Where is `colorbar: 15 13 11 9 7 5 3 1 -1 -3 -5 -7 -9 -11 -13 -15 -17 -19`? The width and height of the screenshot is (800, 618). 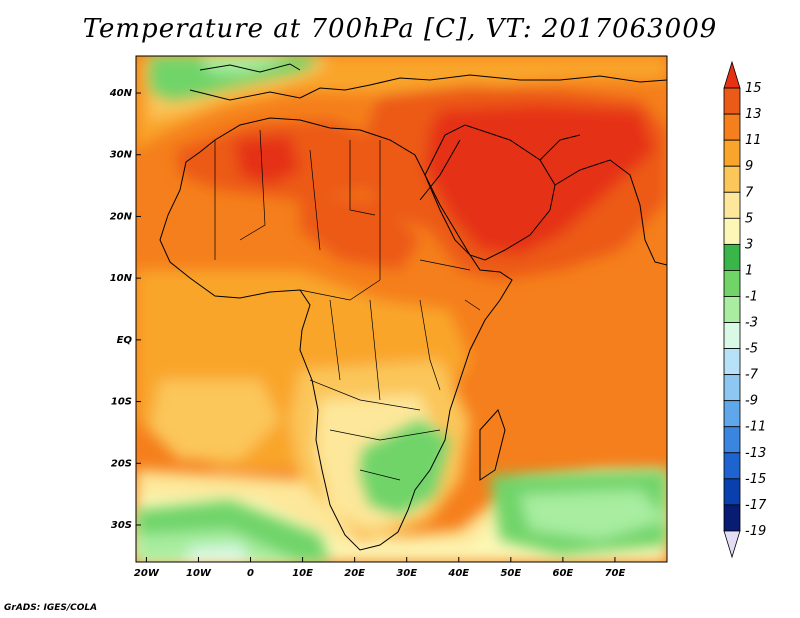
colorbar: 15 13 11 9 7 5 3 1 -1 -3 -5 -7 -9 -11 -13 -15 -17 -19 is located at coordinates (745, 309).